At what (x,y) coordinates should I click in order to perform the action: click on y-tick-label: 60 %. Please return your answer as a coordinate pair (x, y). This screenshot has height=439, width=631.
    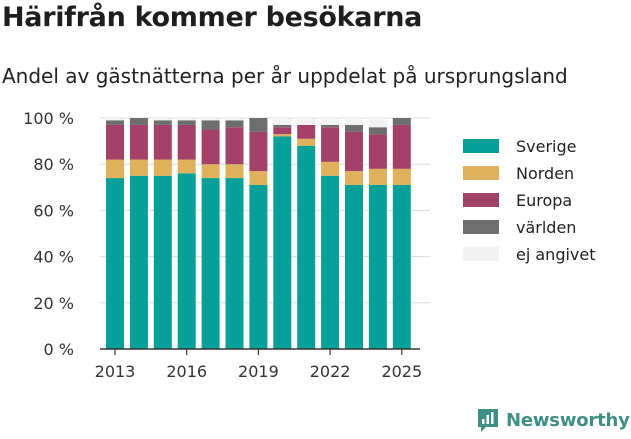
    Looking at the image, I should click on (53, 210).